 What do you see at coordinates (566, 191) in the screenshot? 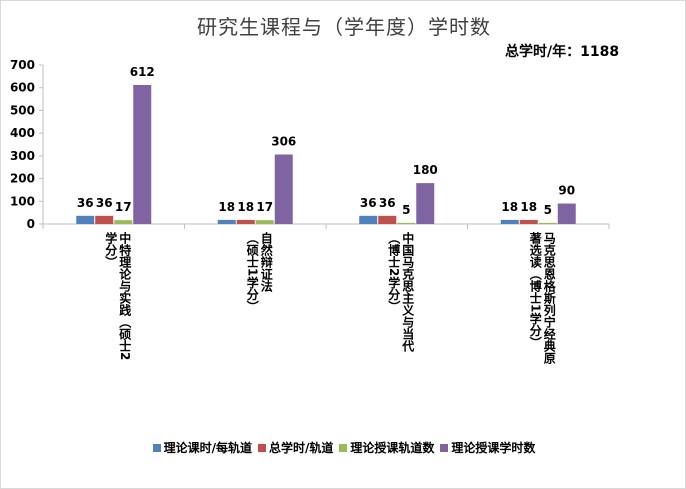
I see `data-label: 90` at bounding box center [566, 191].